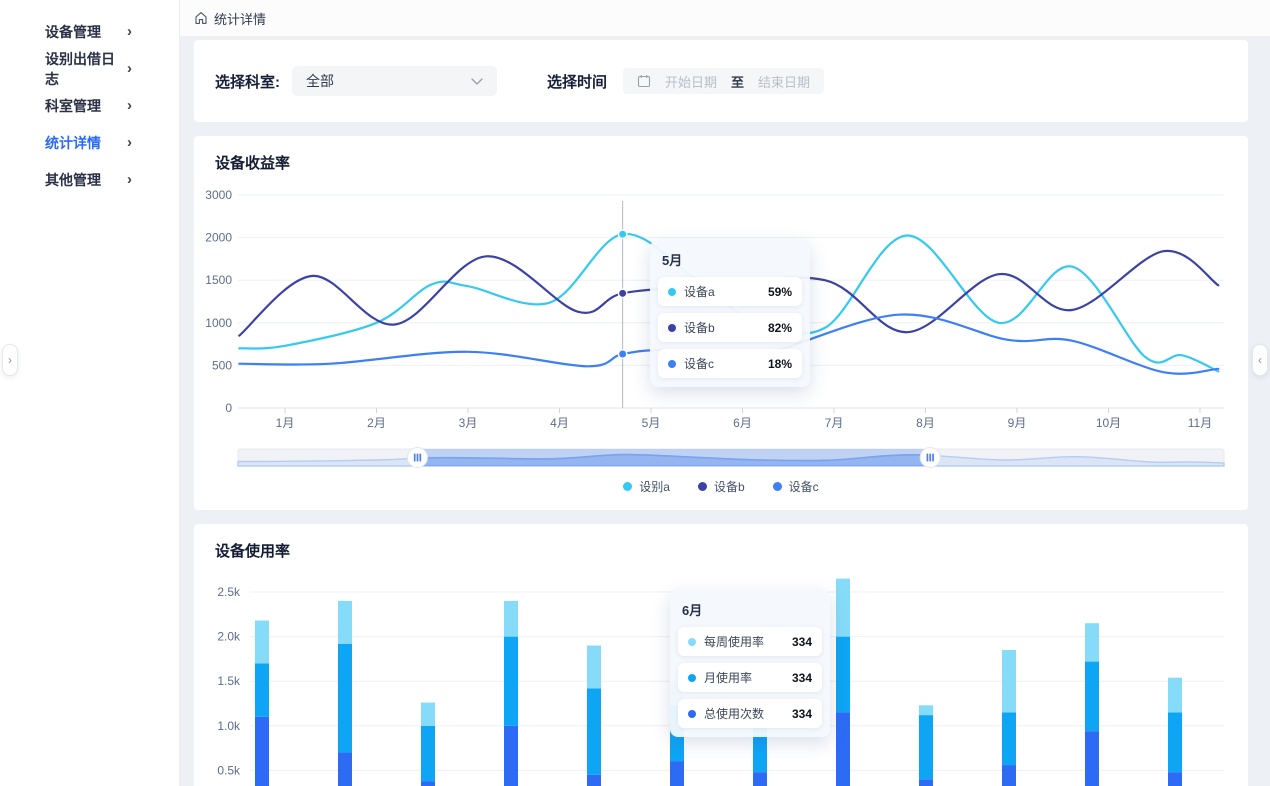  Describe the element at coordinates (725, 18) in the screenshot. I see `breadcrumb: 统计详情` at that location.